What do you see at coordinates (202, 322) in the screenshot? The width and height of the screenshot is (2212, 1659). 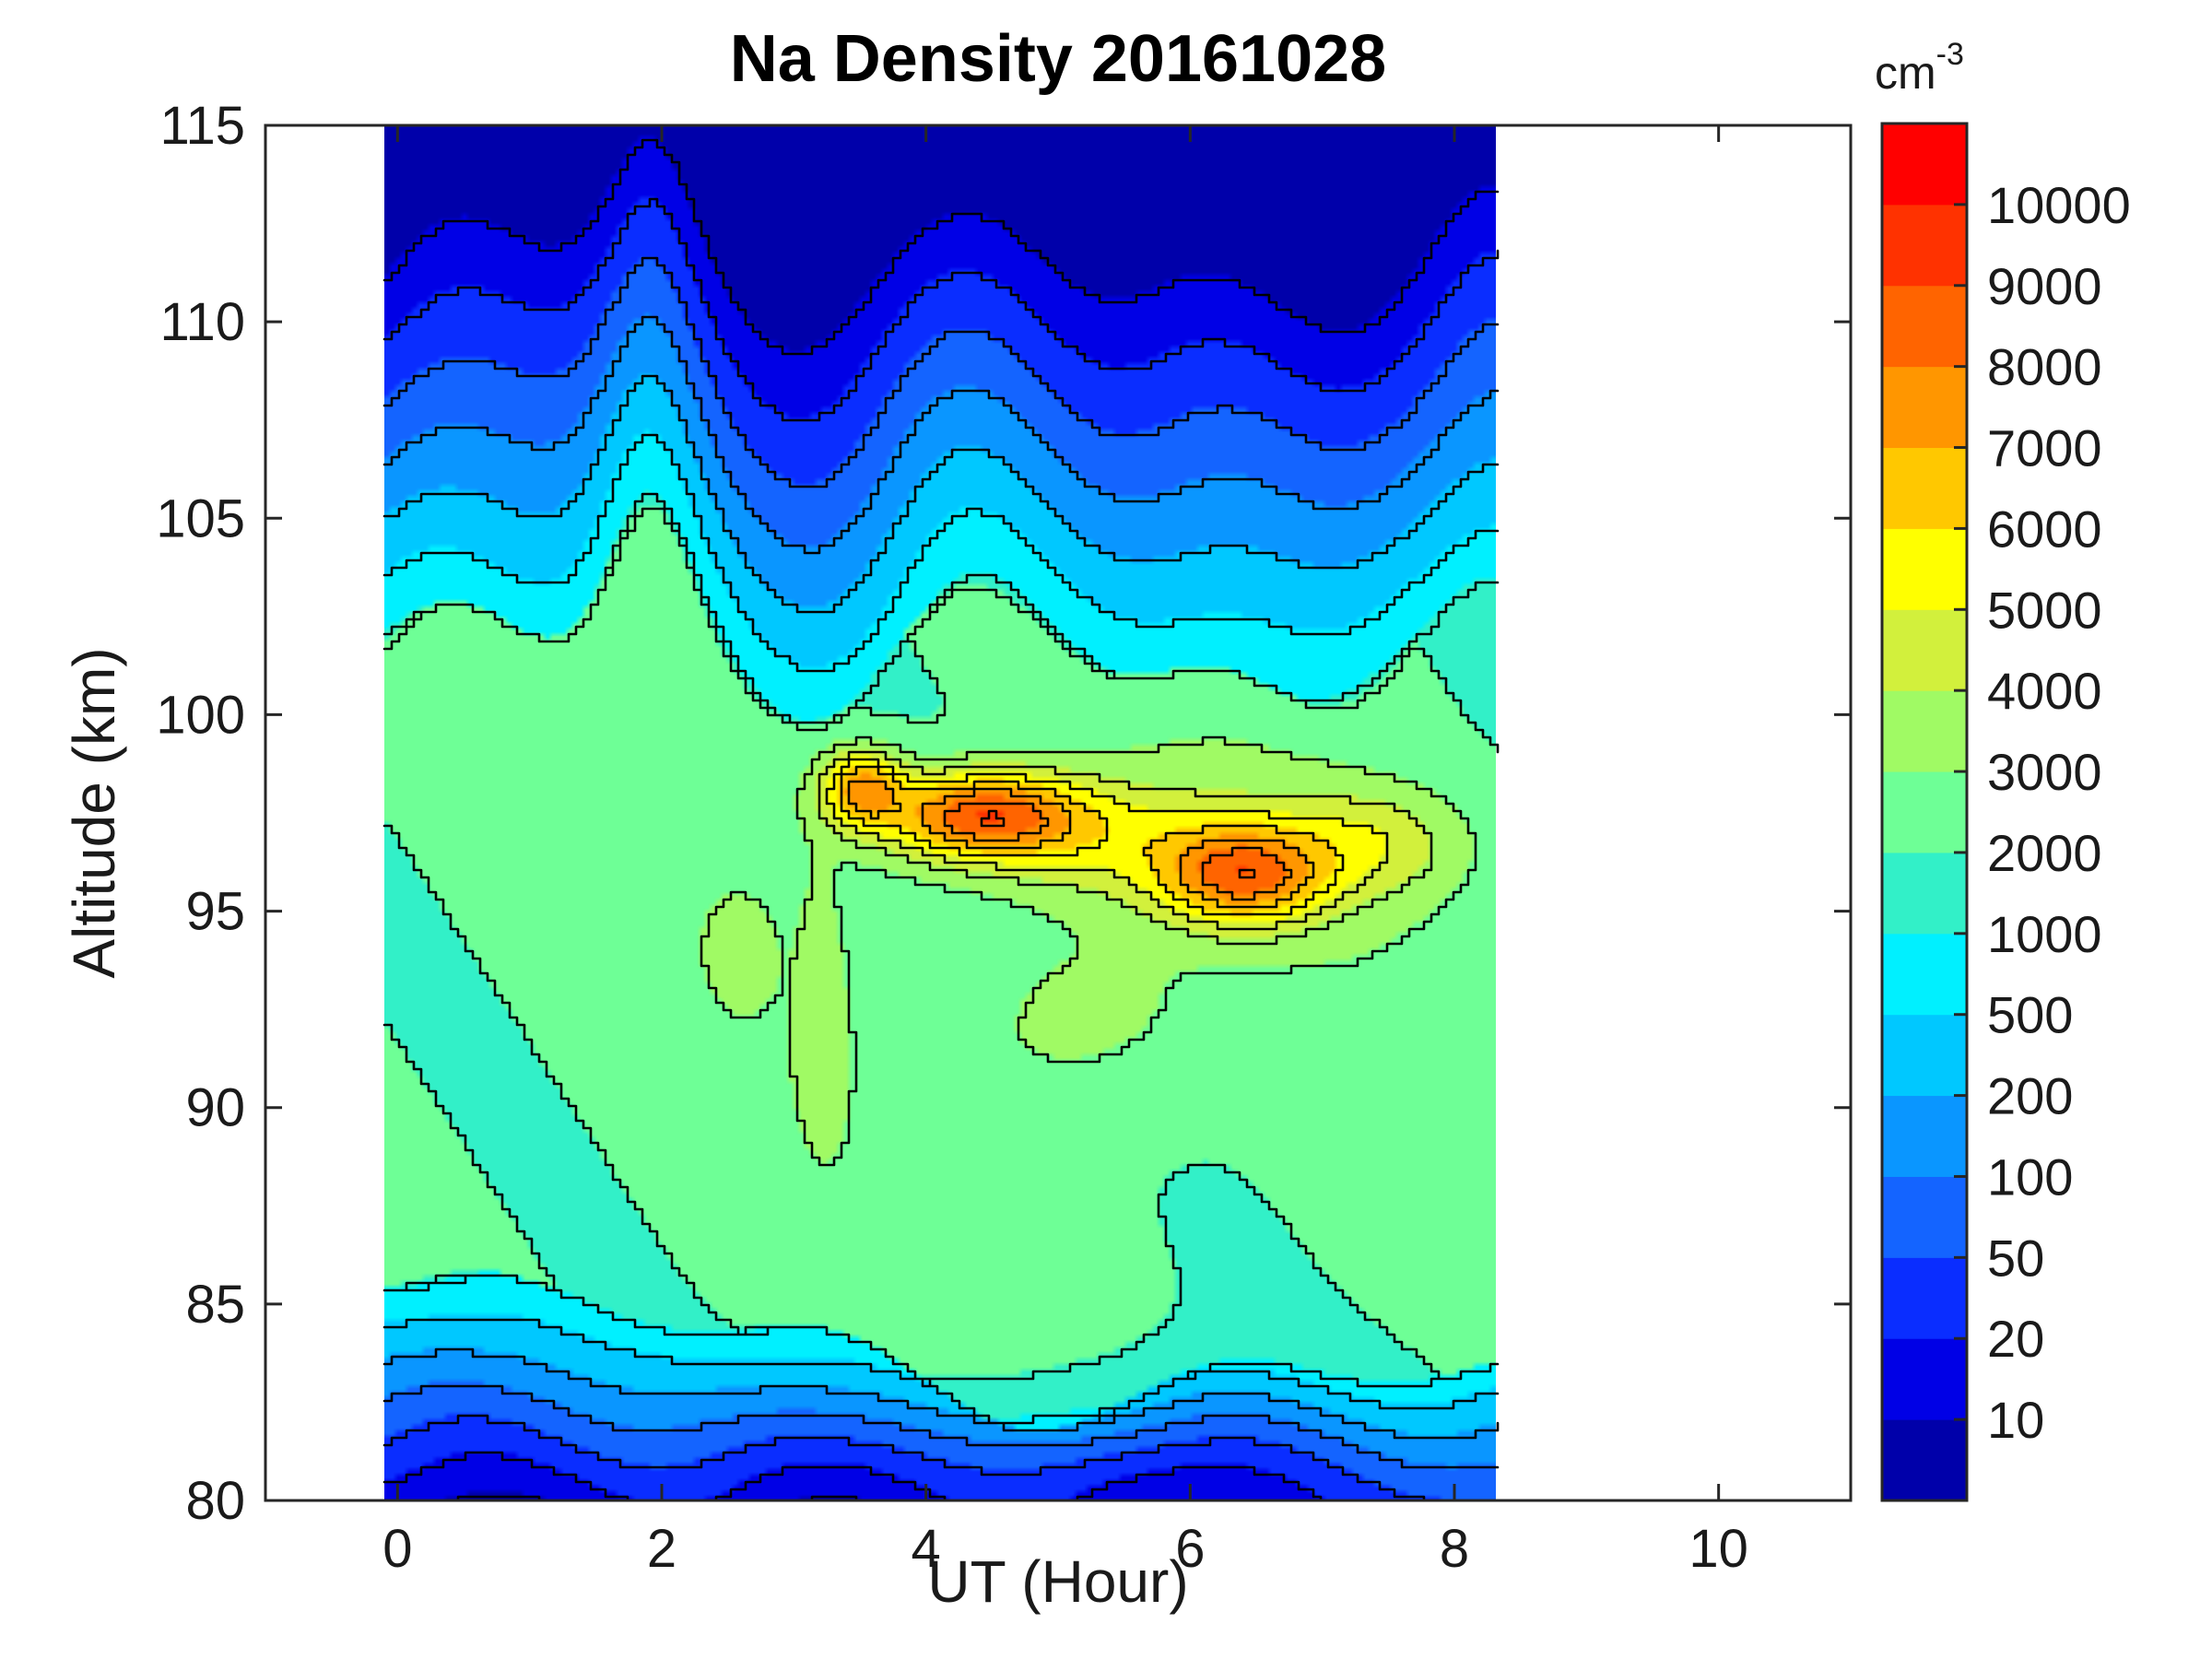 I see `y-tick-label: 110` at bounding box center [202, 322].